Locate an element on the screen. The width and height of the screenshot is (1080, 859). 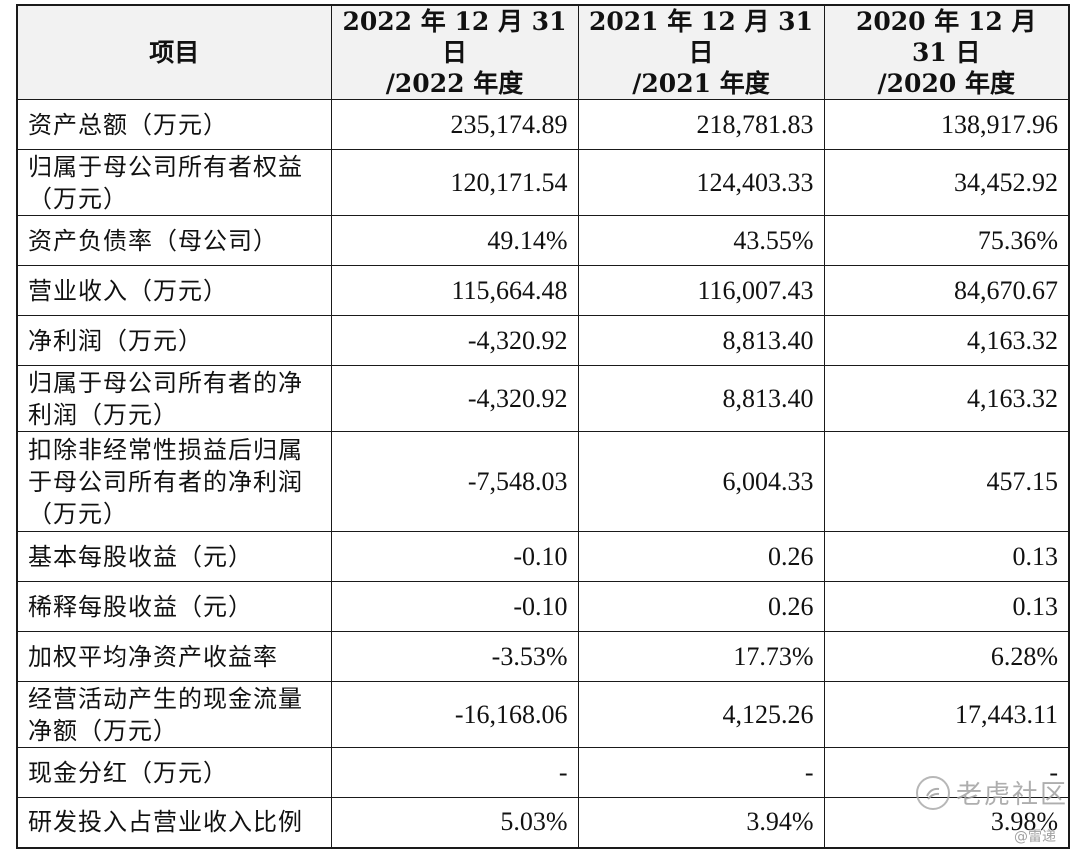
table-row: 加权平均净资产收益率 -3.53% 17.73% 6.28% is located at coordinates (543, 656).